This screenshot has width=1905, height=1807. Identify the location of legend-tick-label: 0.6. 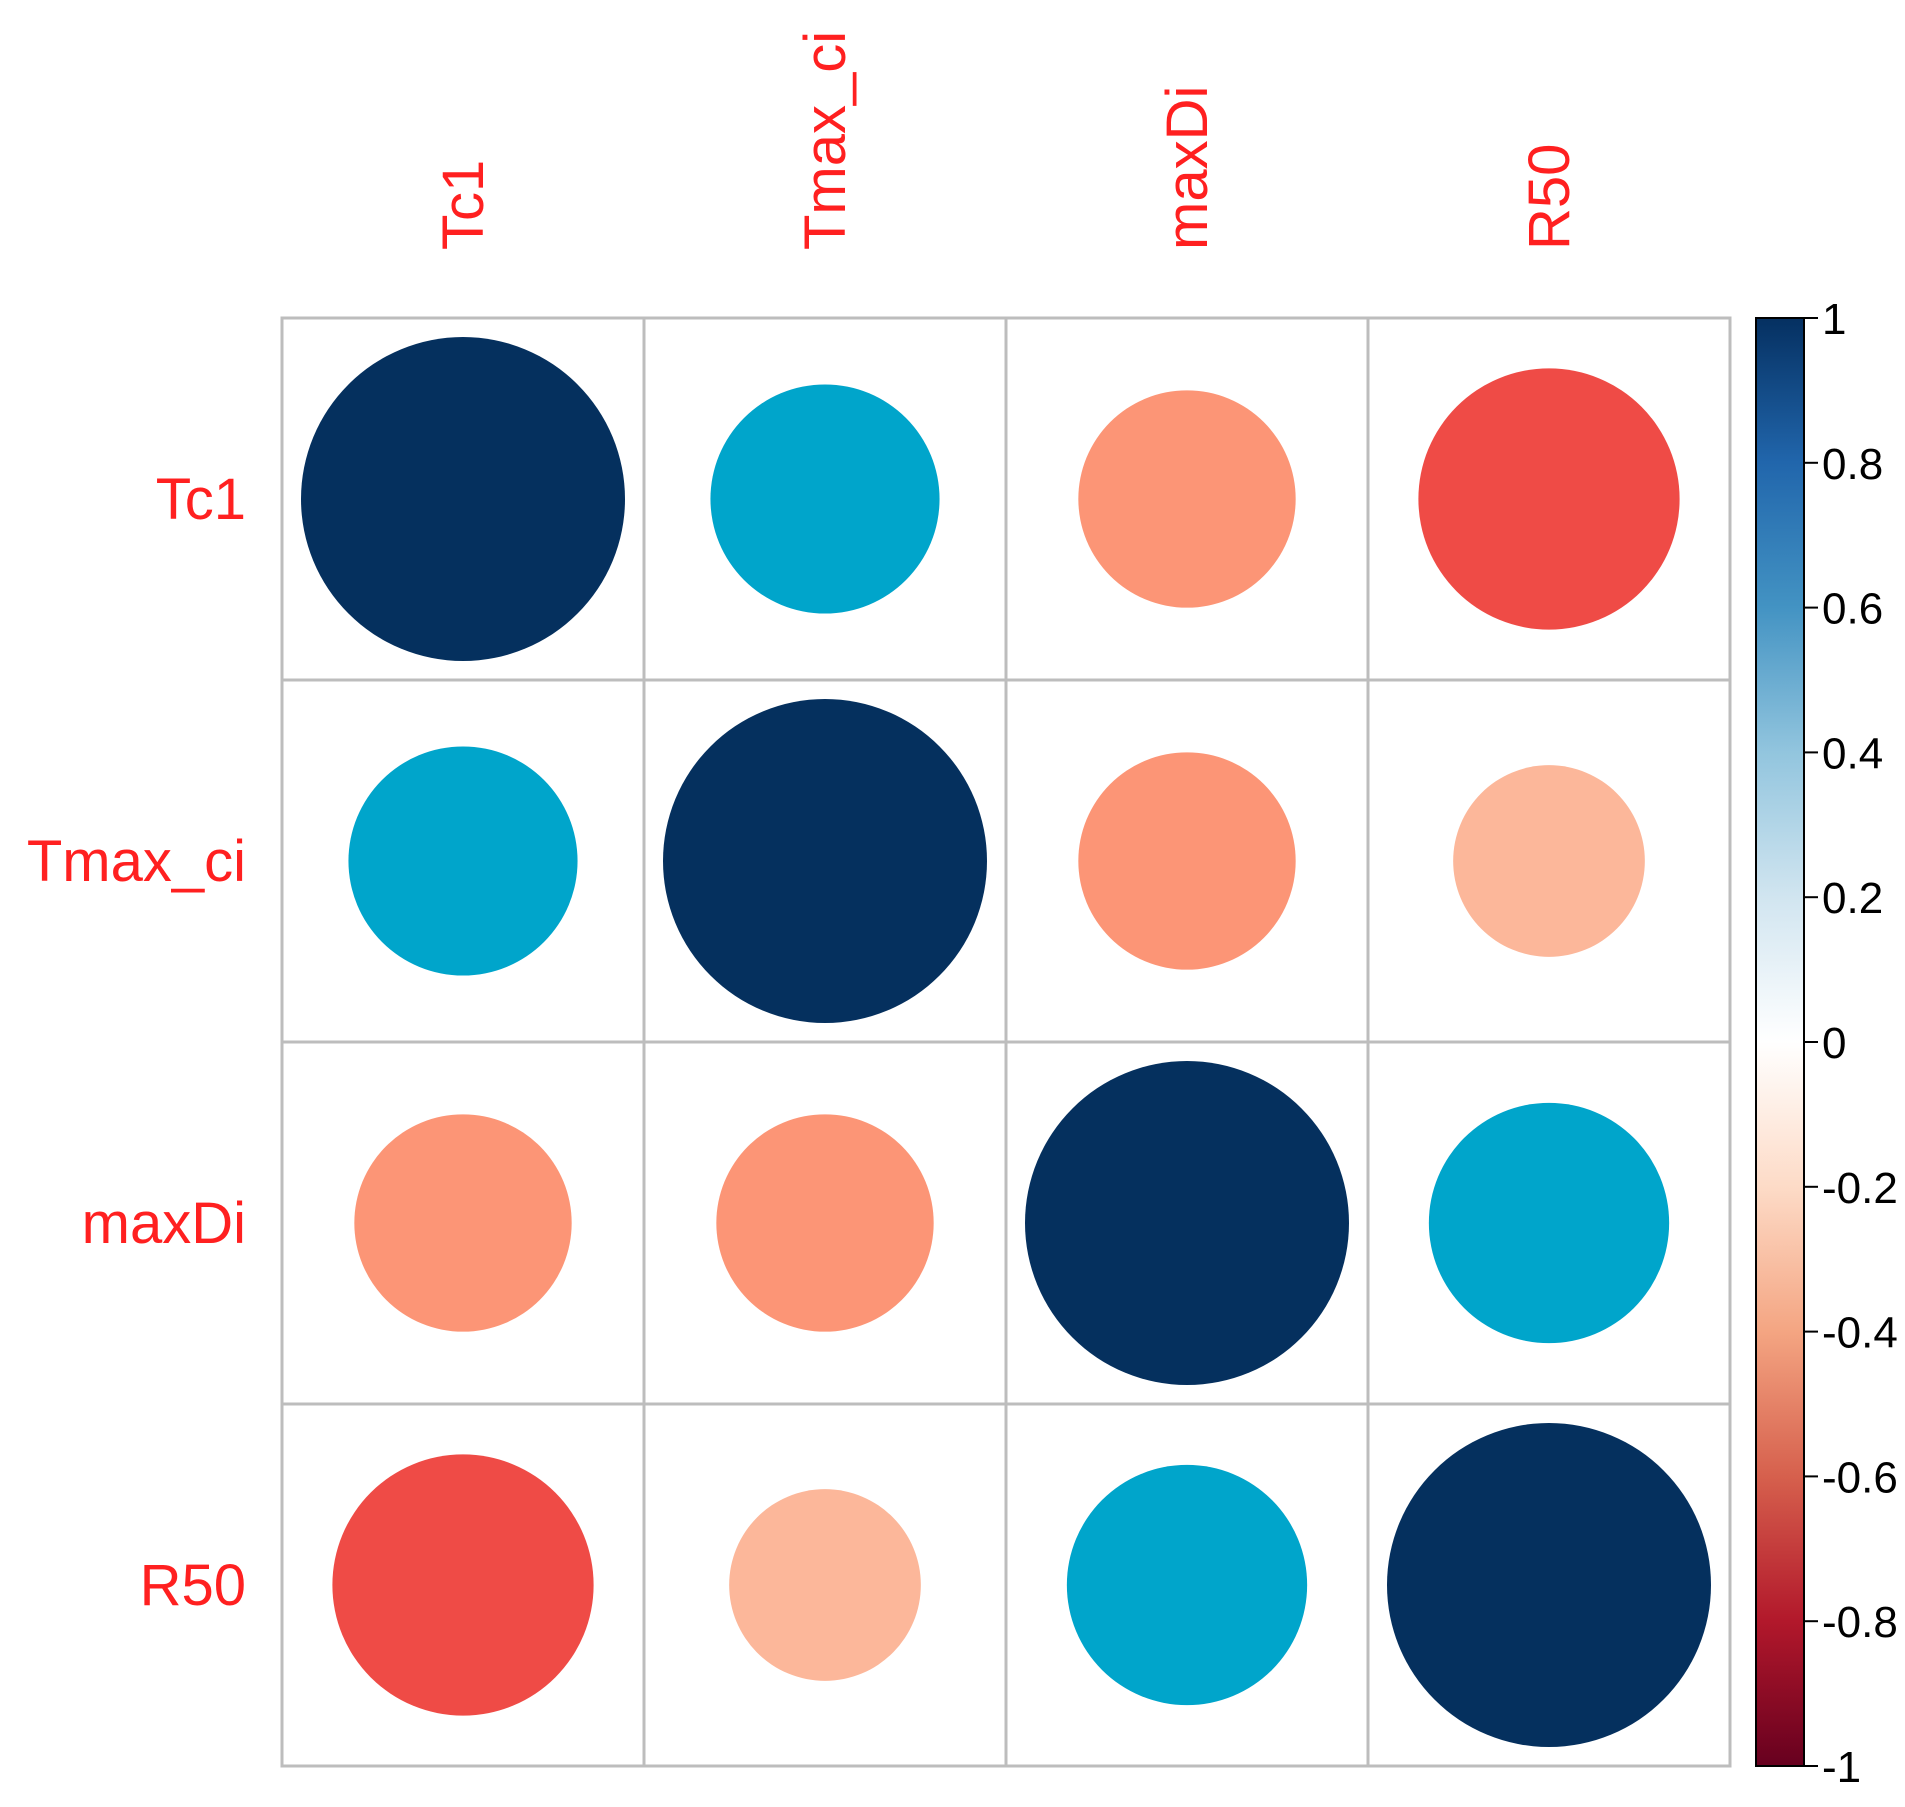
(1852, 609).